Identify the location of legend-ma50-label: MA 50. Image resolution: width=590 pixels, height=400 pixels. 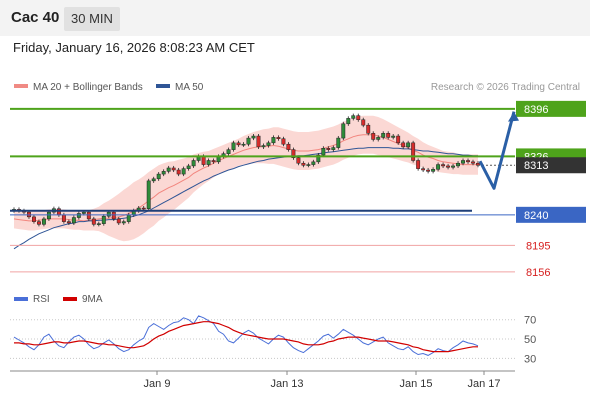
(189, 87).